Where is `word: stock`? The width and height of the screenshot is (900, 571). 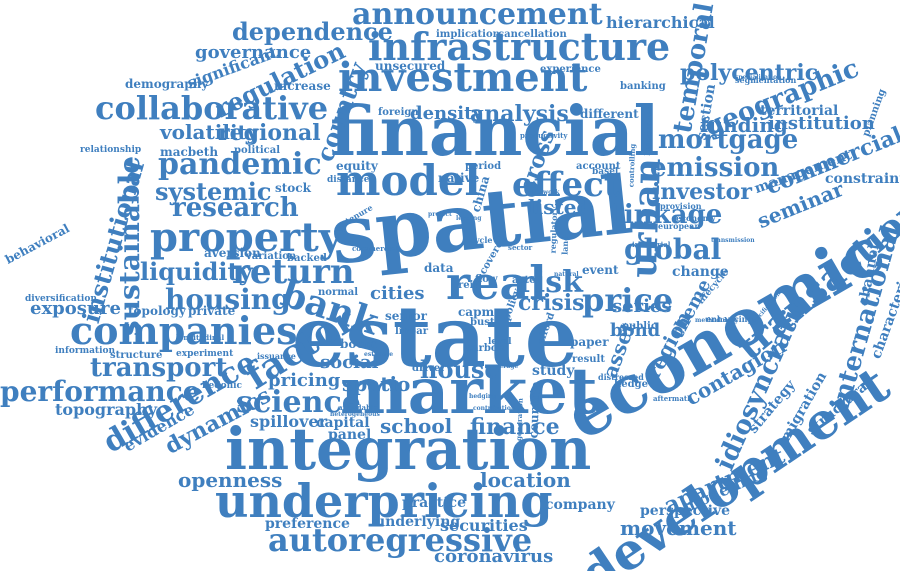
word: stock is located at coordinates (293, 188).